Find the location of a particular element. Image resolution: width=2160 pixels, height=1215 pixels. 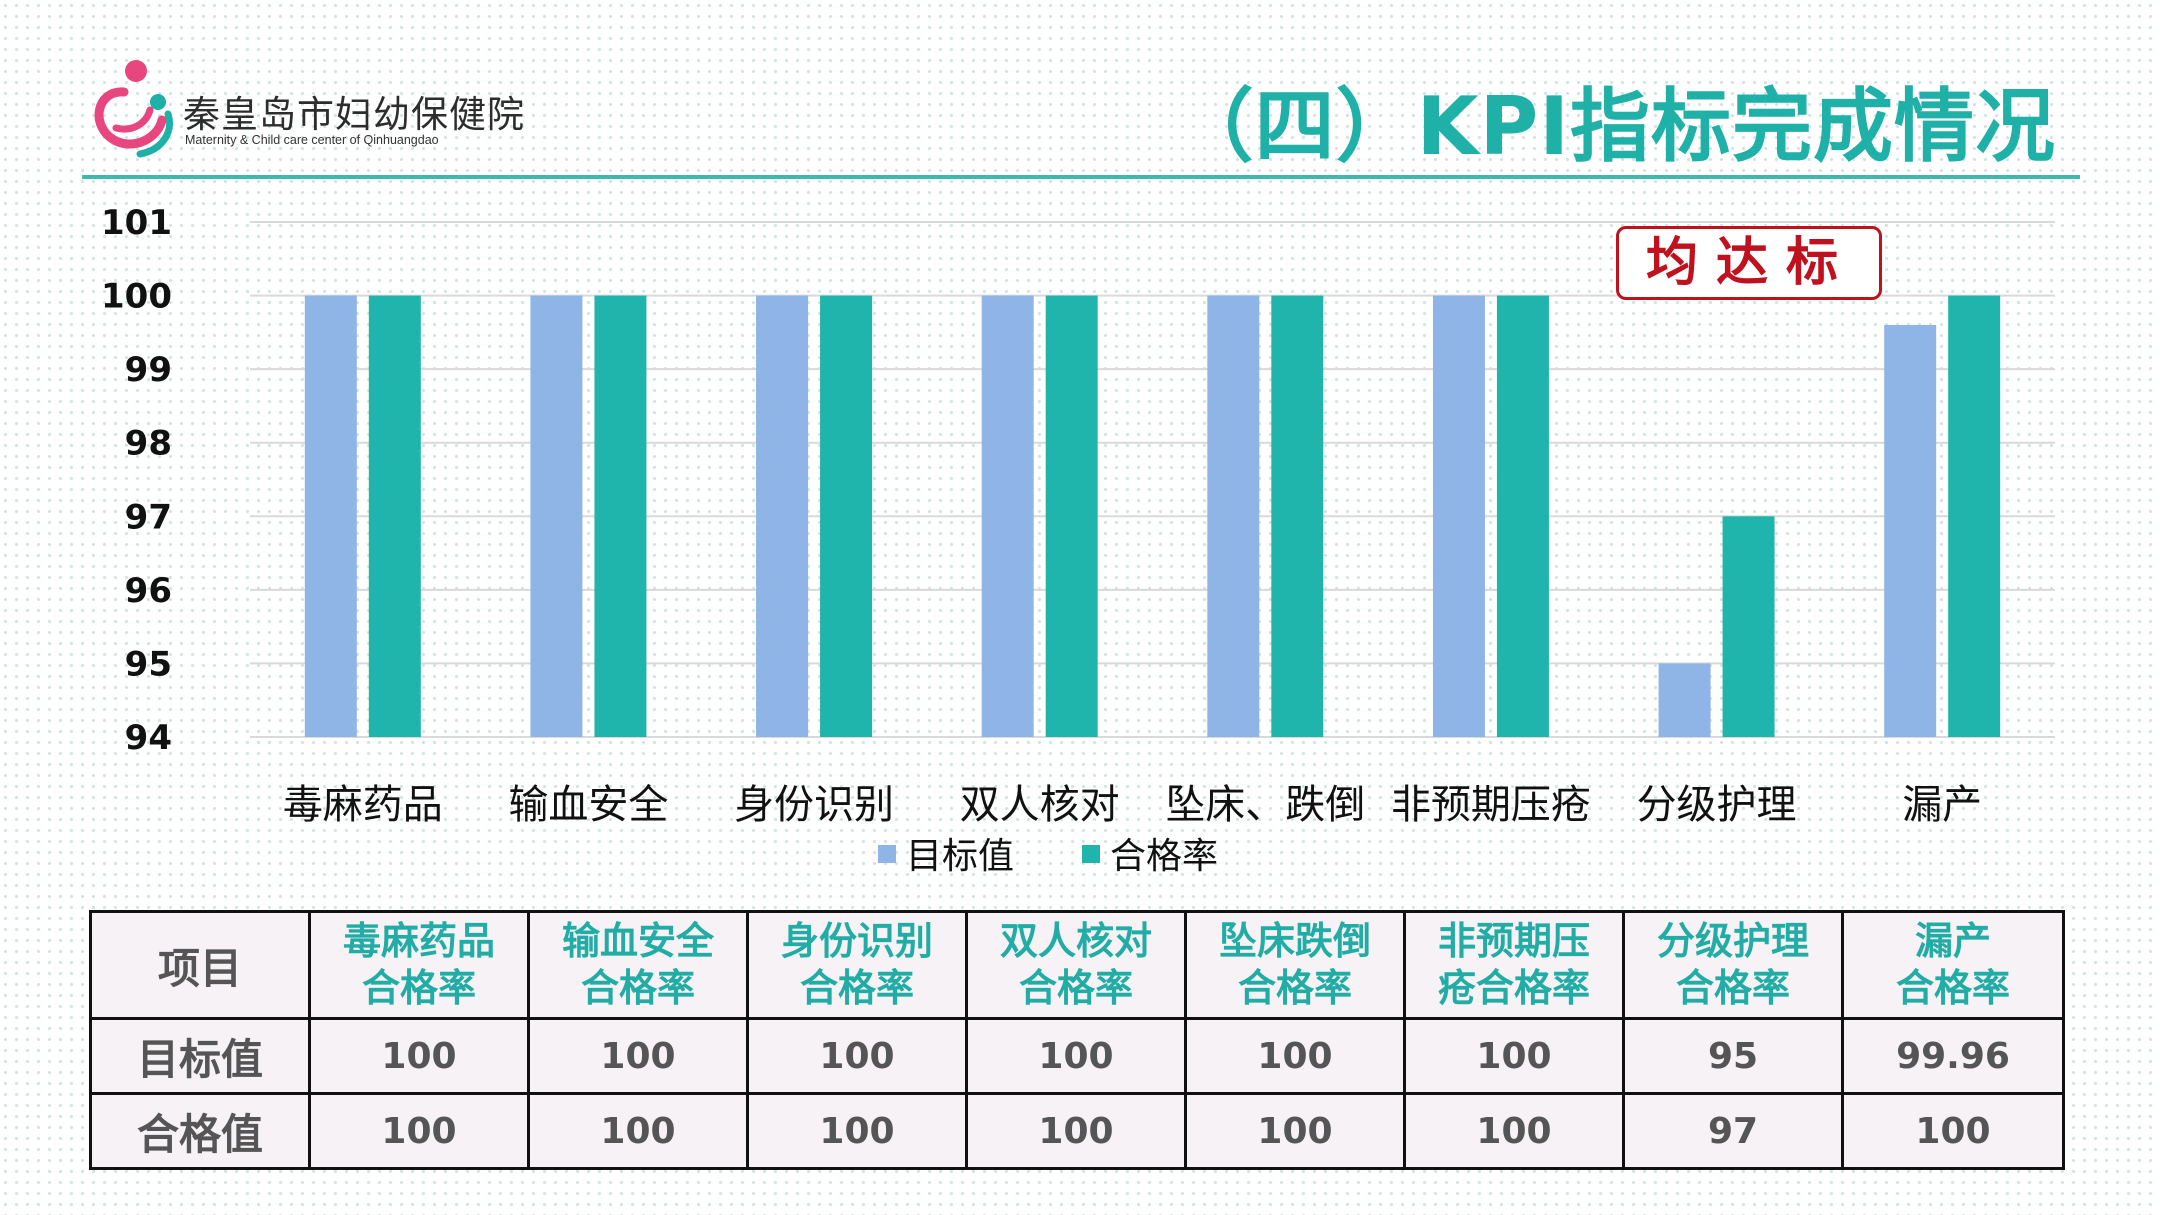

table-cell: 95 is located at coordinates (1733, 1056).